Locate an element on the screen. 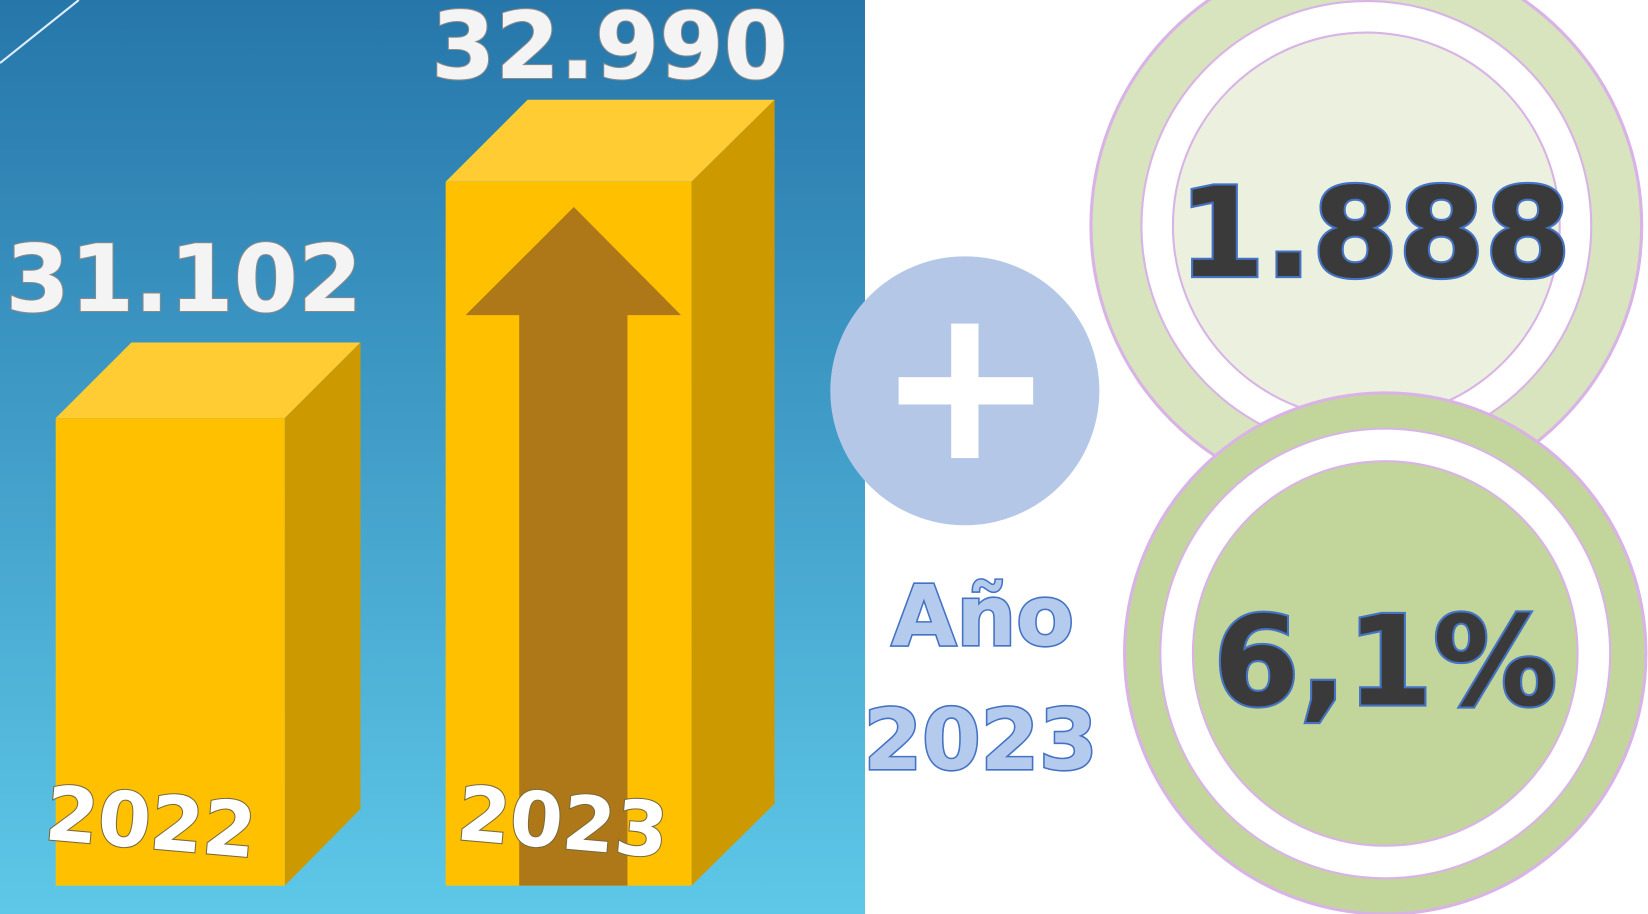 This screenshot has height=914, width=1648. arrow-head is located at coordinates (573, 261).